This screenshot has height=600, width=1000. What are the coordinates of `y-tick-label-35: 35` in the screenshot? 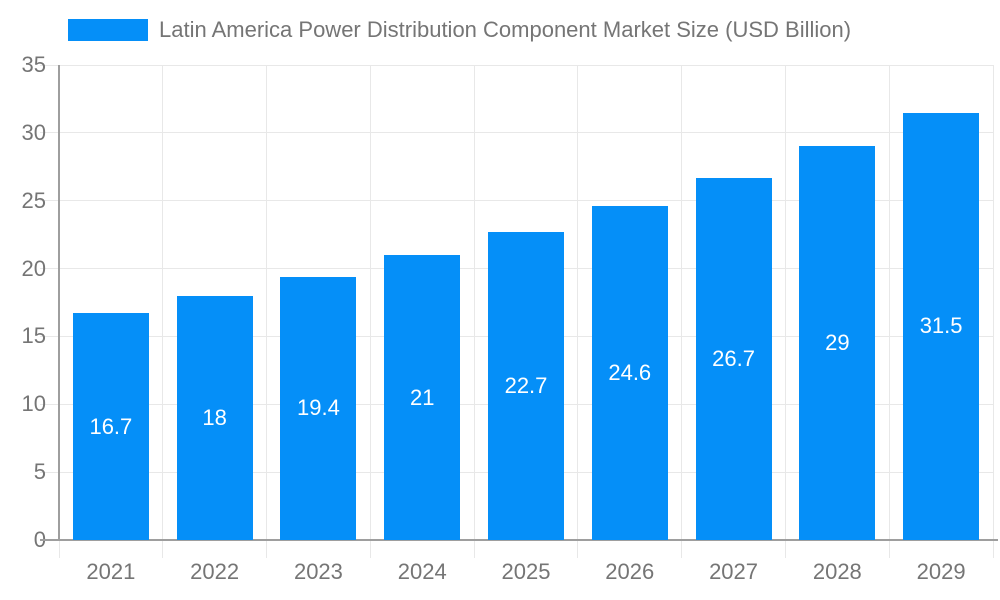 It's located at (33, 64).